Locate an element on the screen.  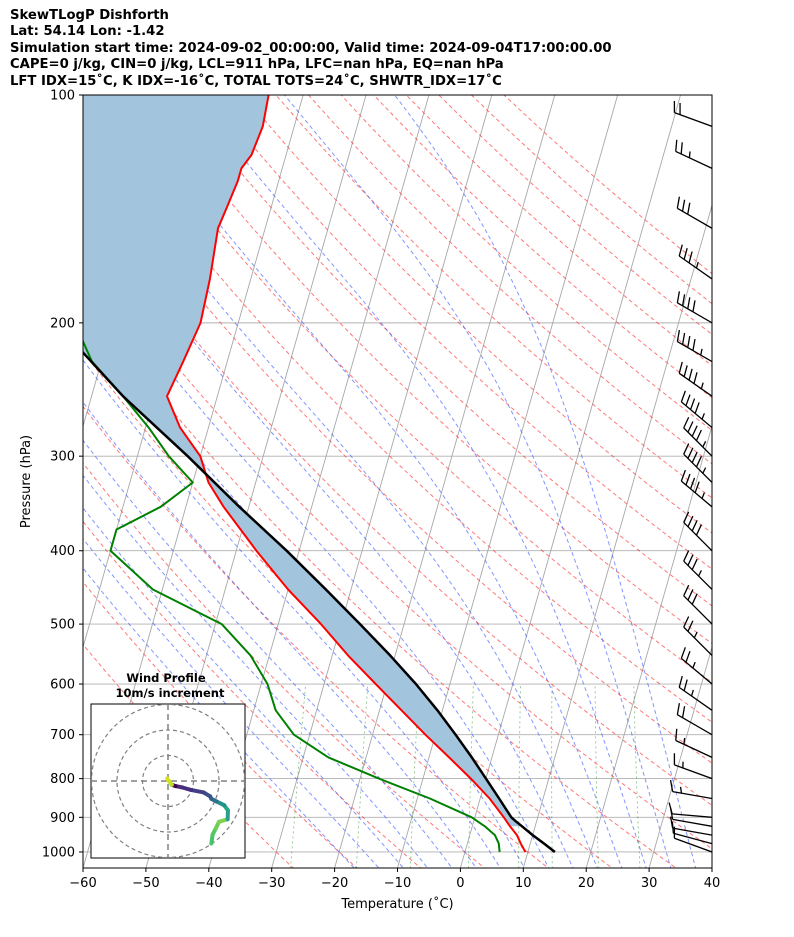
moist-adiabat is located at coordinates (219, 717).